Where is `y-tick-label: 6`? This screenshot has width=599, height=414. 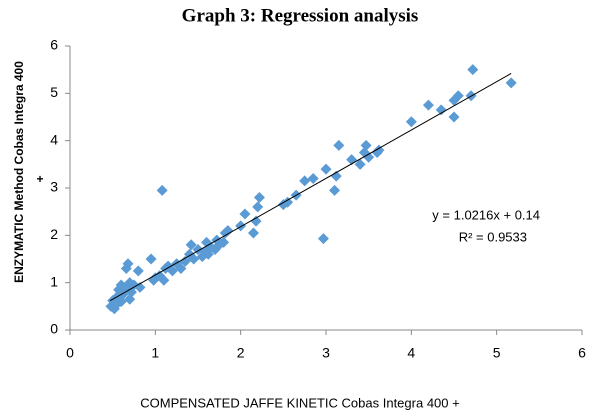 y-tick-label: 6 is located at coordinates (54, 45).